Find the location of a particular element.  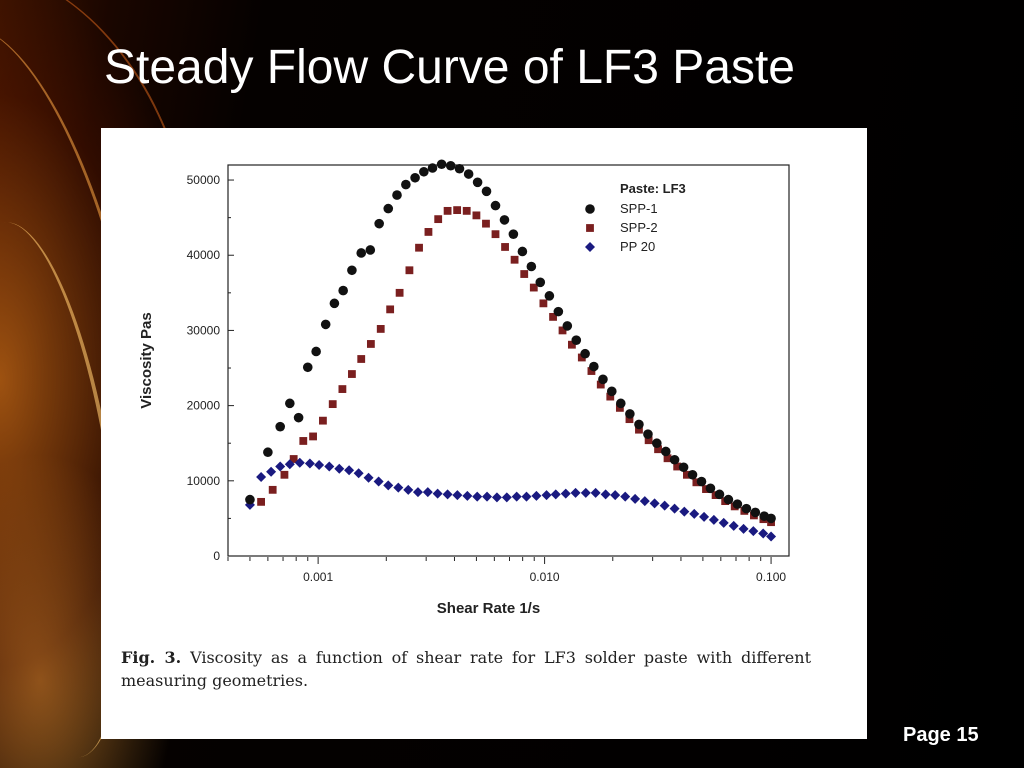

y-tick-label: 20000 is located at coordinates (204, 406).